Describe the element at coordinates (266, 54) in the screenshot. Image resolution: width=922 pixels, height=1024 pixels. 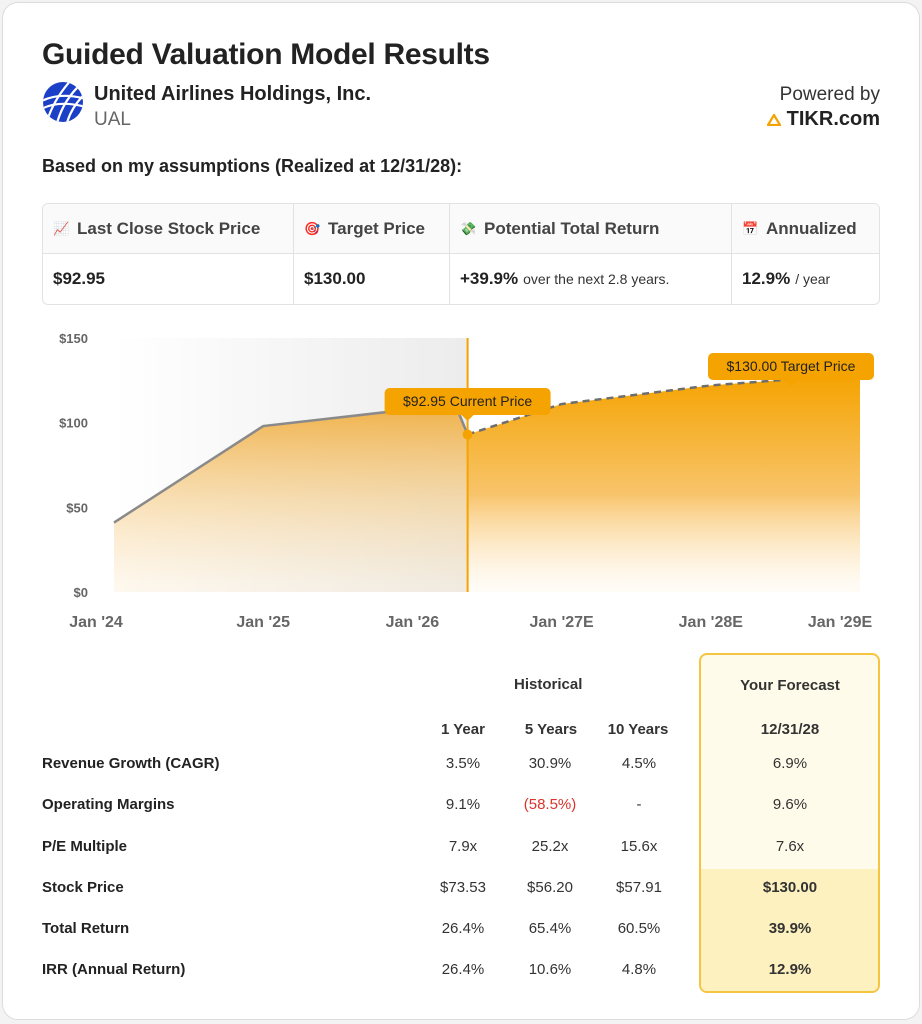
I see `page-title: Guided Valuation Model Results` at that location.